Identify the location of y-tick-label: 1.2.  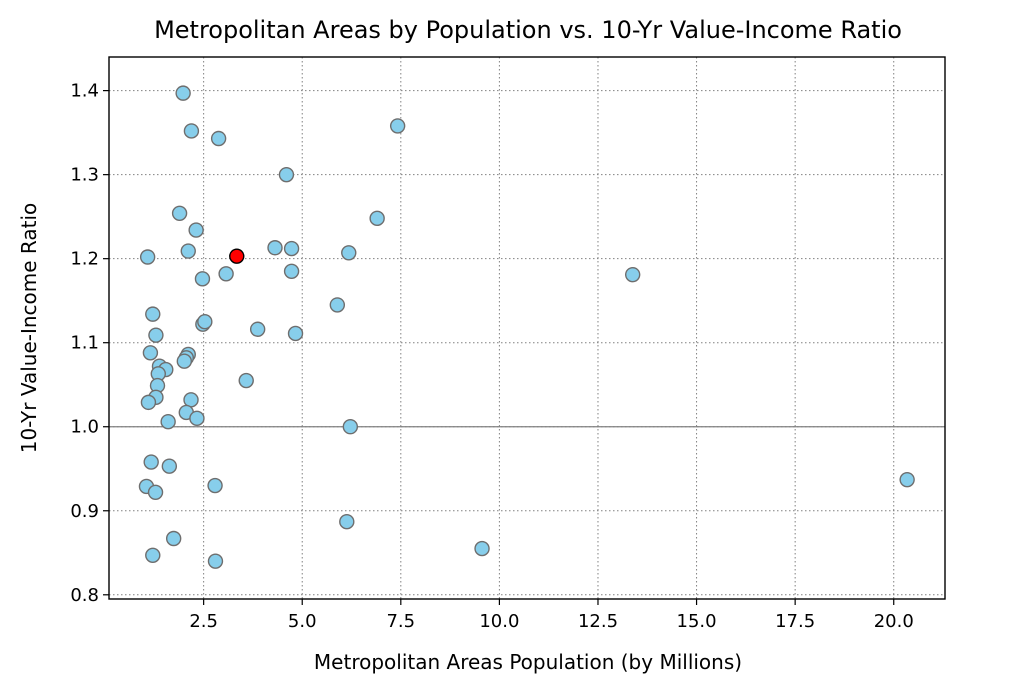
(84, 259).